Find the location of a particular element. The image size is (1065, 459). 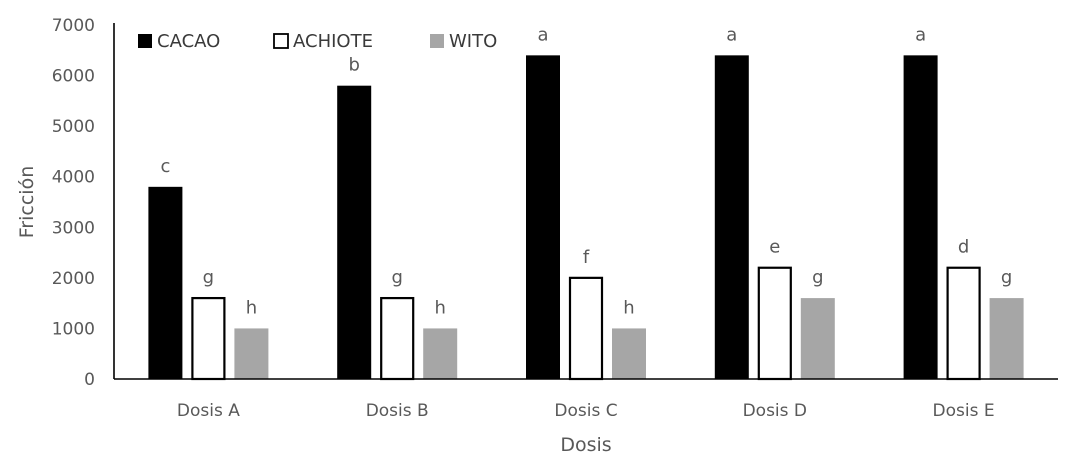

x-category-label: Dosis B is located at coordinates (397, 411).